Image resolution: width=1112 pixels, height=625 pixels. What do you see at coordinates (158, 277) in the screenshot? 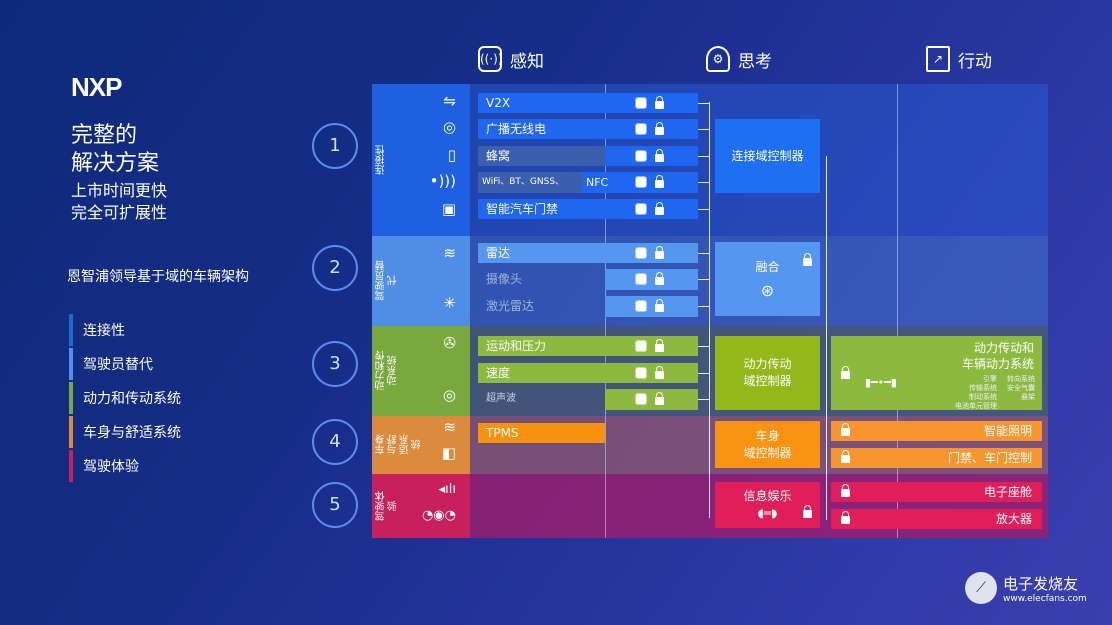
I see `tagline: 恩智浦领导基于域的车辆架构` at bounding box center [158, 277].